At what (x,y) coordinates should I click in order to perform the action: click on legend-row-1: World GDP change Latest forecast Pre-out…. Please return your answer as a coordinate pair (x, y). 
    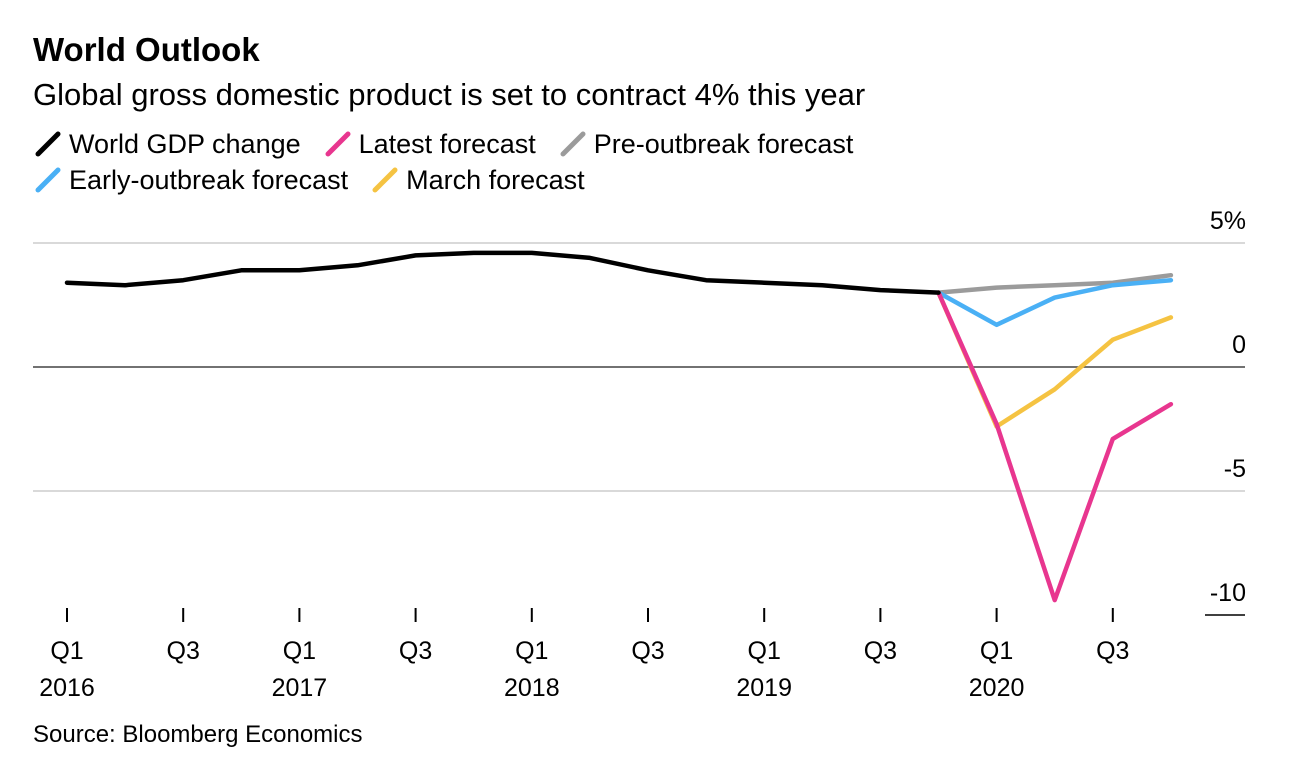
    Looking at the image, I should click on (533, 144).